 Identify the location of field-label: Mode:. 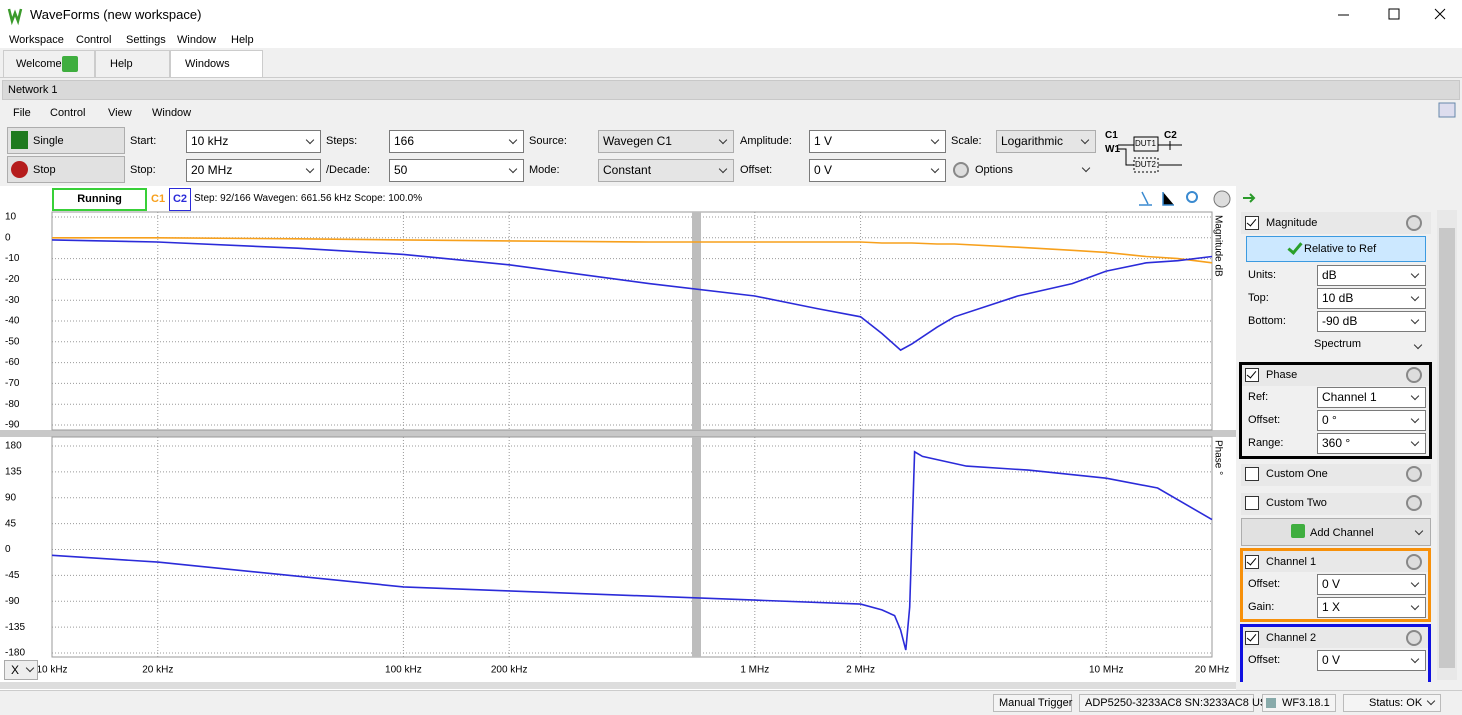
(544, 170).